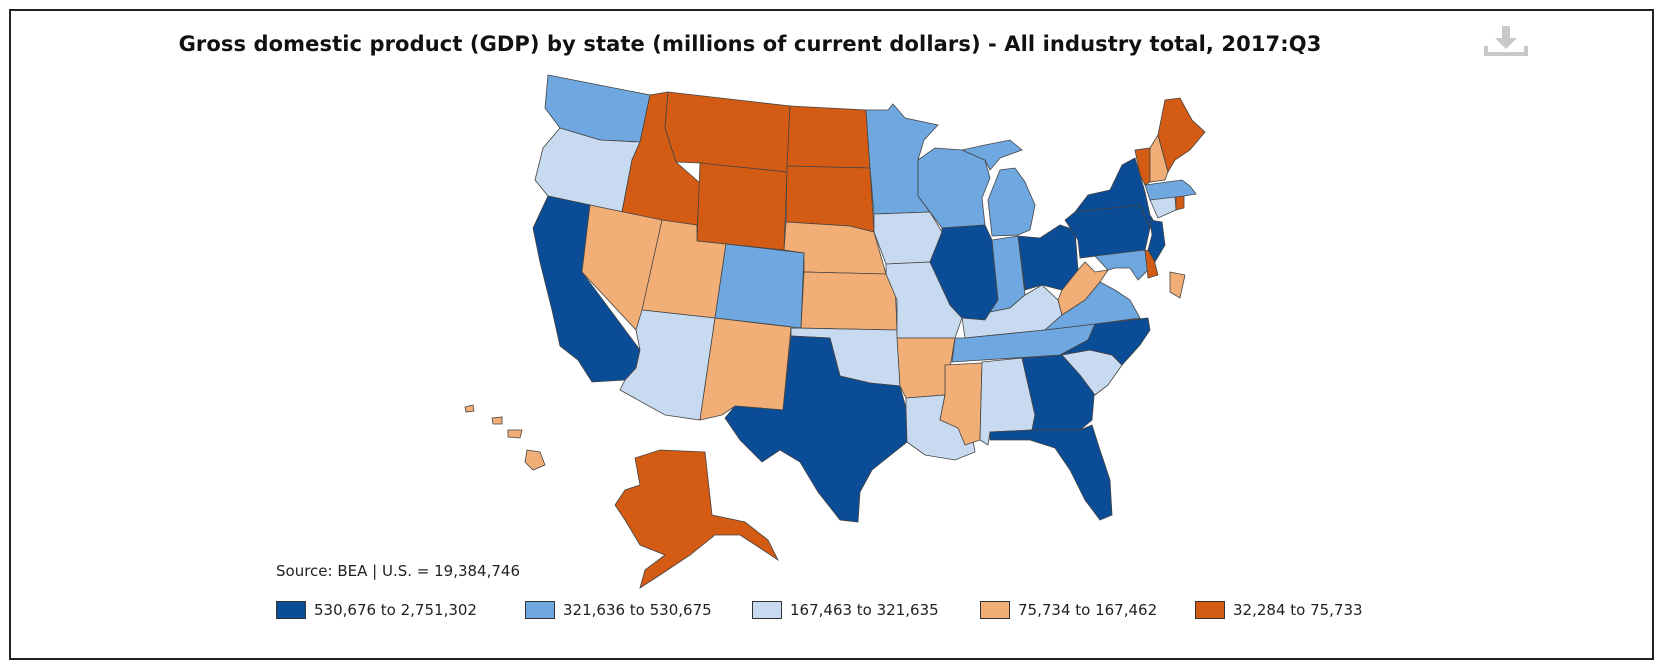 This screenshot has height=671, width=1663. I want to click on state-mt, so click(727, 132).